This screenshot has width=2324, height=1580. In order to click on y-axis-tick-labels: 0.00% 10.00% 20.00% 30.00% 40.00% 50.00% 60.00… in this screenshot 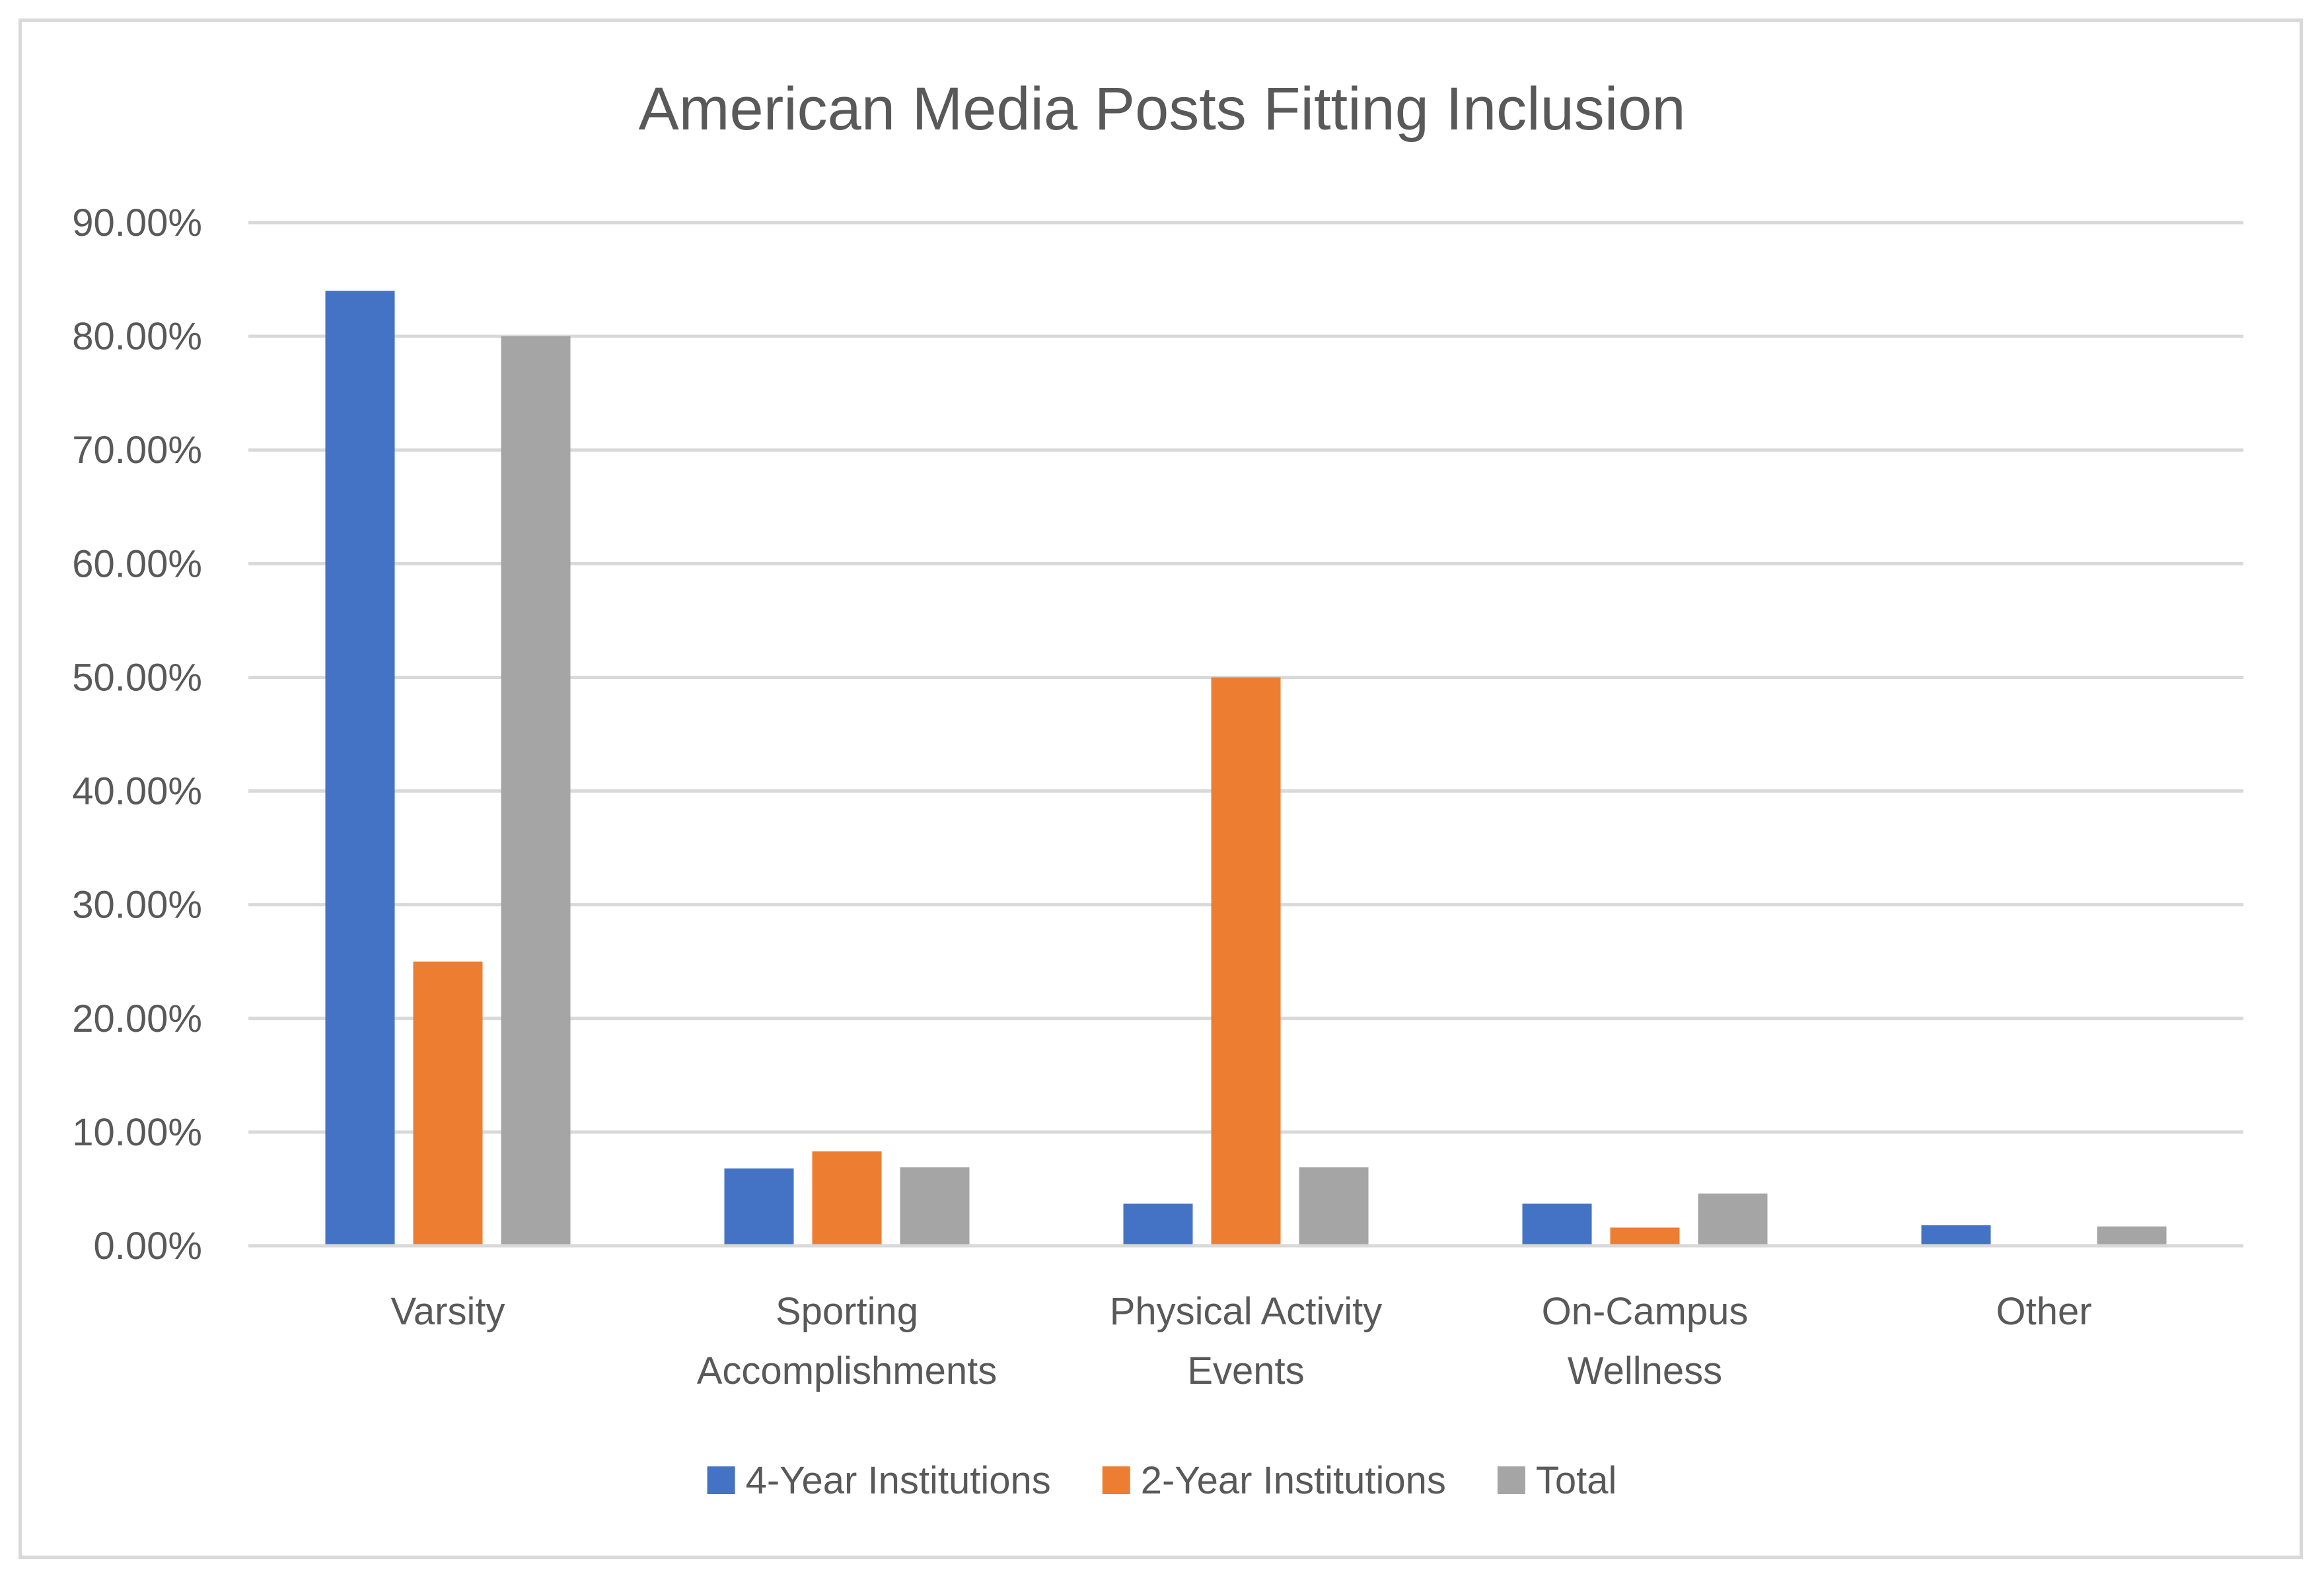, I will do `click(137, 735)`.